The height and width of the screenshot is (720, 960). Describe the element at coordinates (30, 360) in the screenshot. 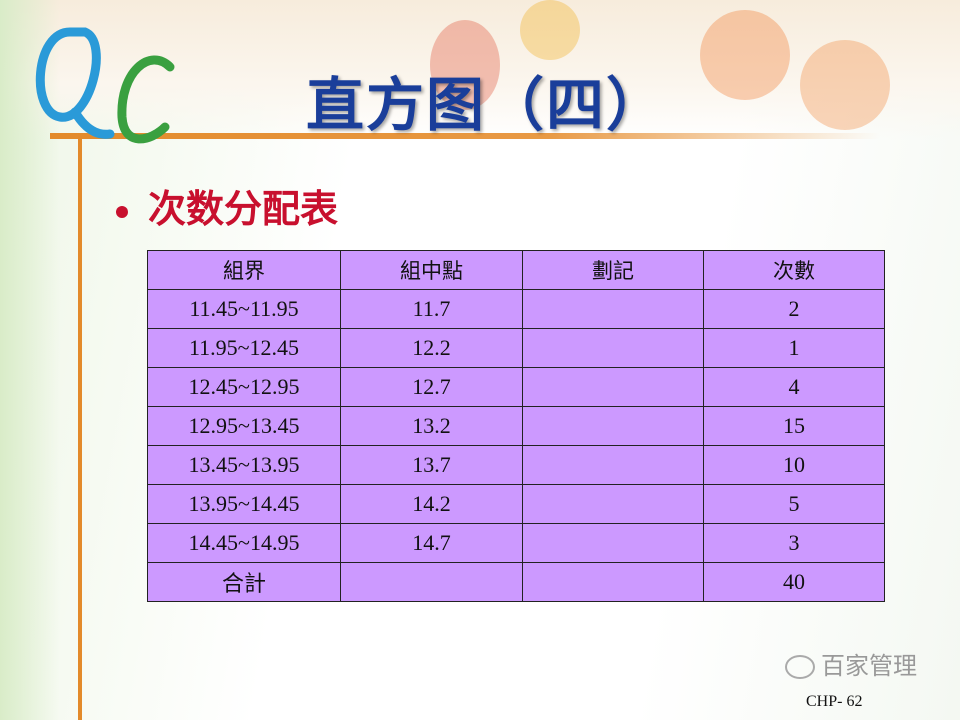

I see `decorative-band` at that location.